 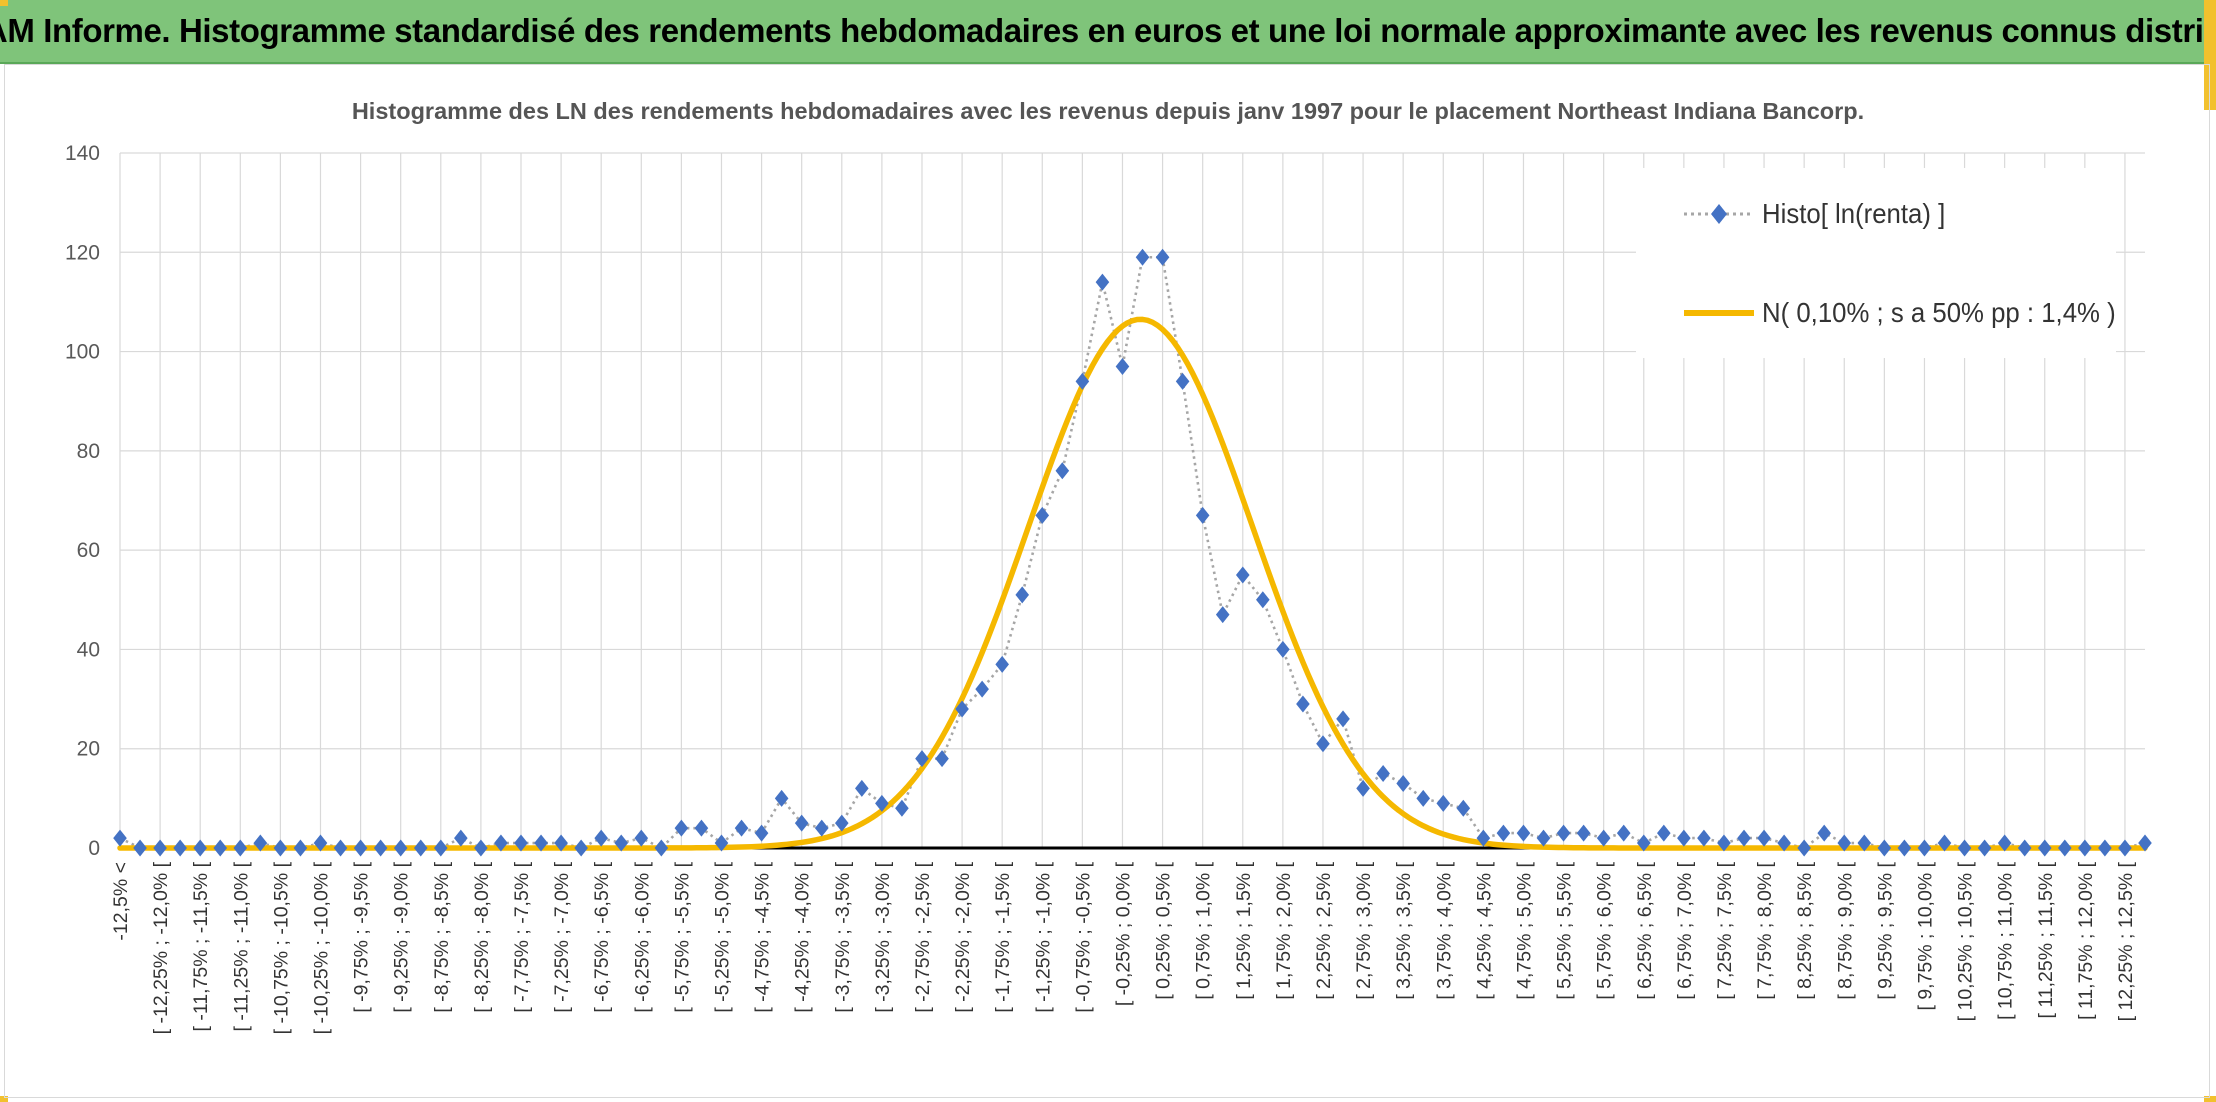 What do you see at coordinates (442, 936) in the screenshot?
I see `x-tick-label: [ -8,75% ; -8,5% [` at bounding box center [442, 936].